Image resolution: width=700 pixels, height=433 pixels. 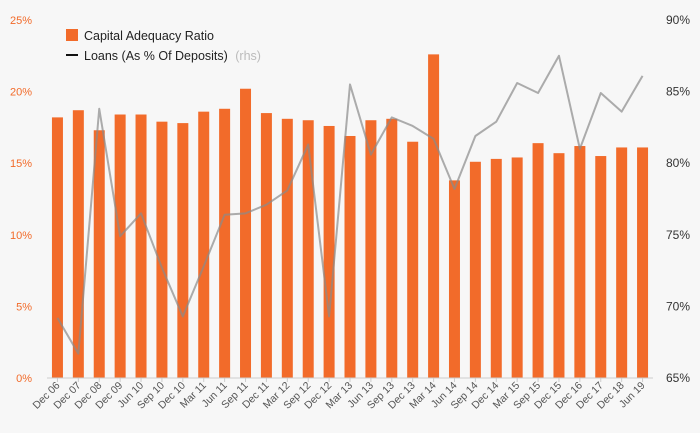 I want to click on legend-label-bar: Capital Adequacy Ratio, so click(x=149, y=36).